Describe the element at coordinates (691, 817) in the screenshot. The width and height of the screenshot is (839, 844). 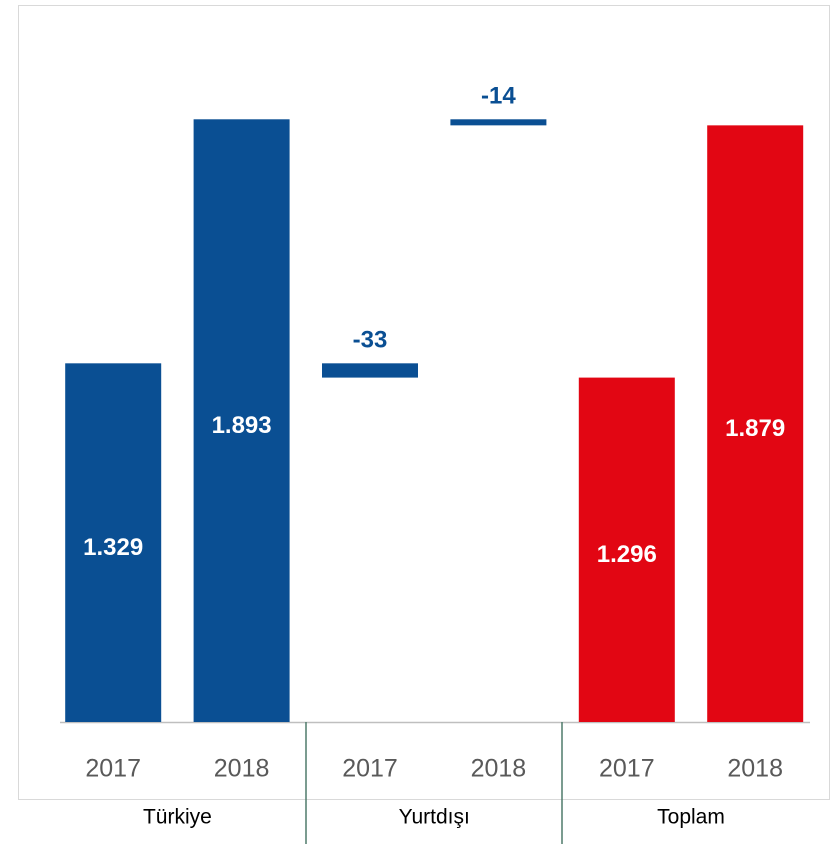
I see `group-label: Toplam` at that location.